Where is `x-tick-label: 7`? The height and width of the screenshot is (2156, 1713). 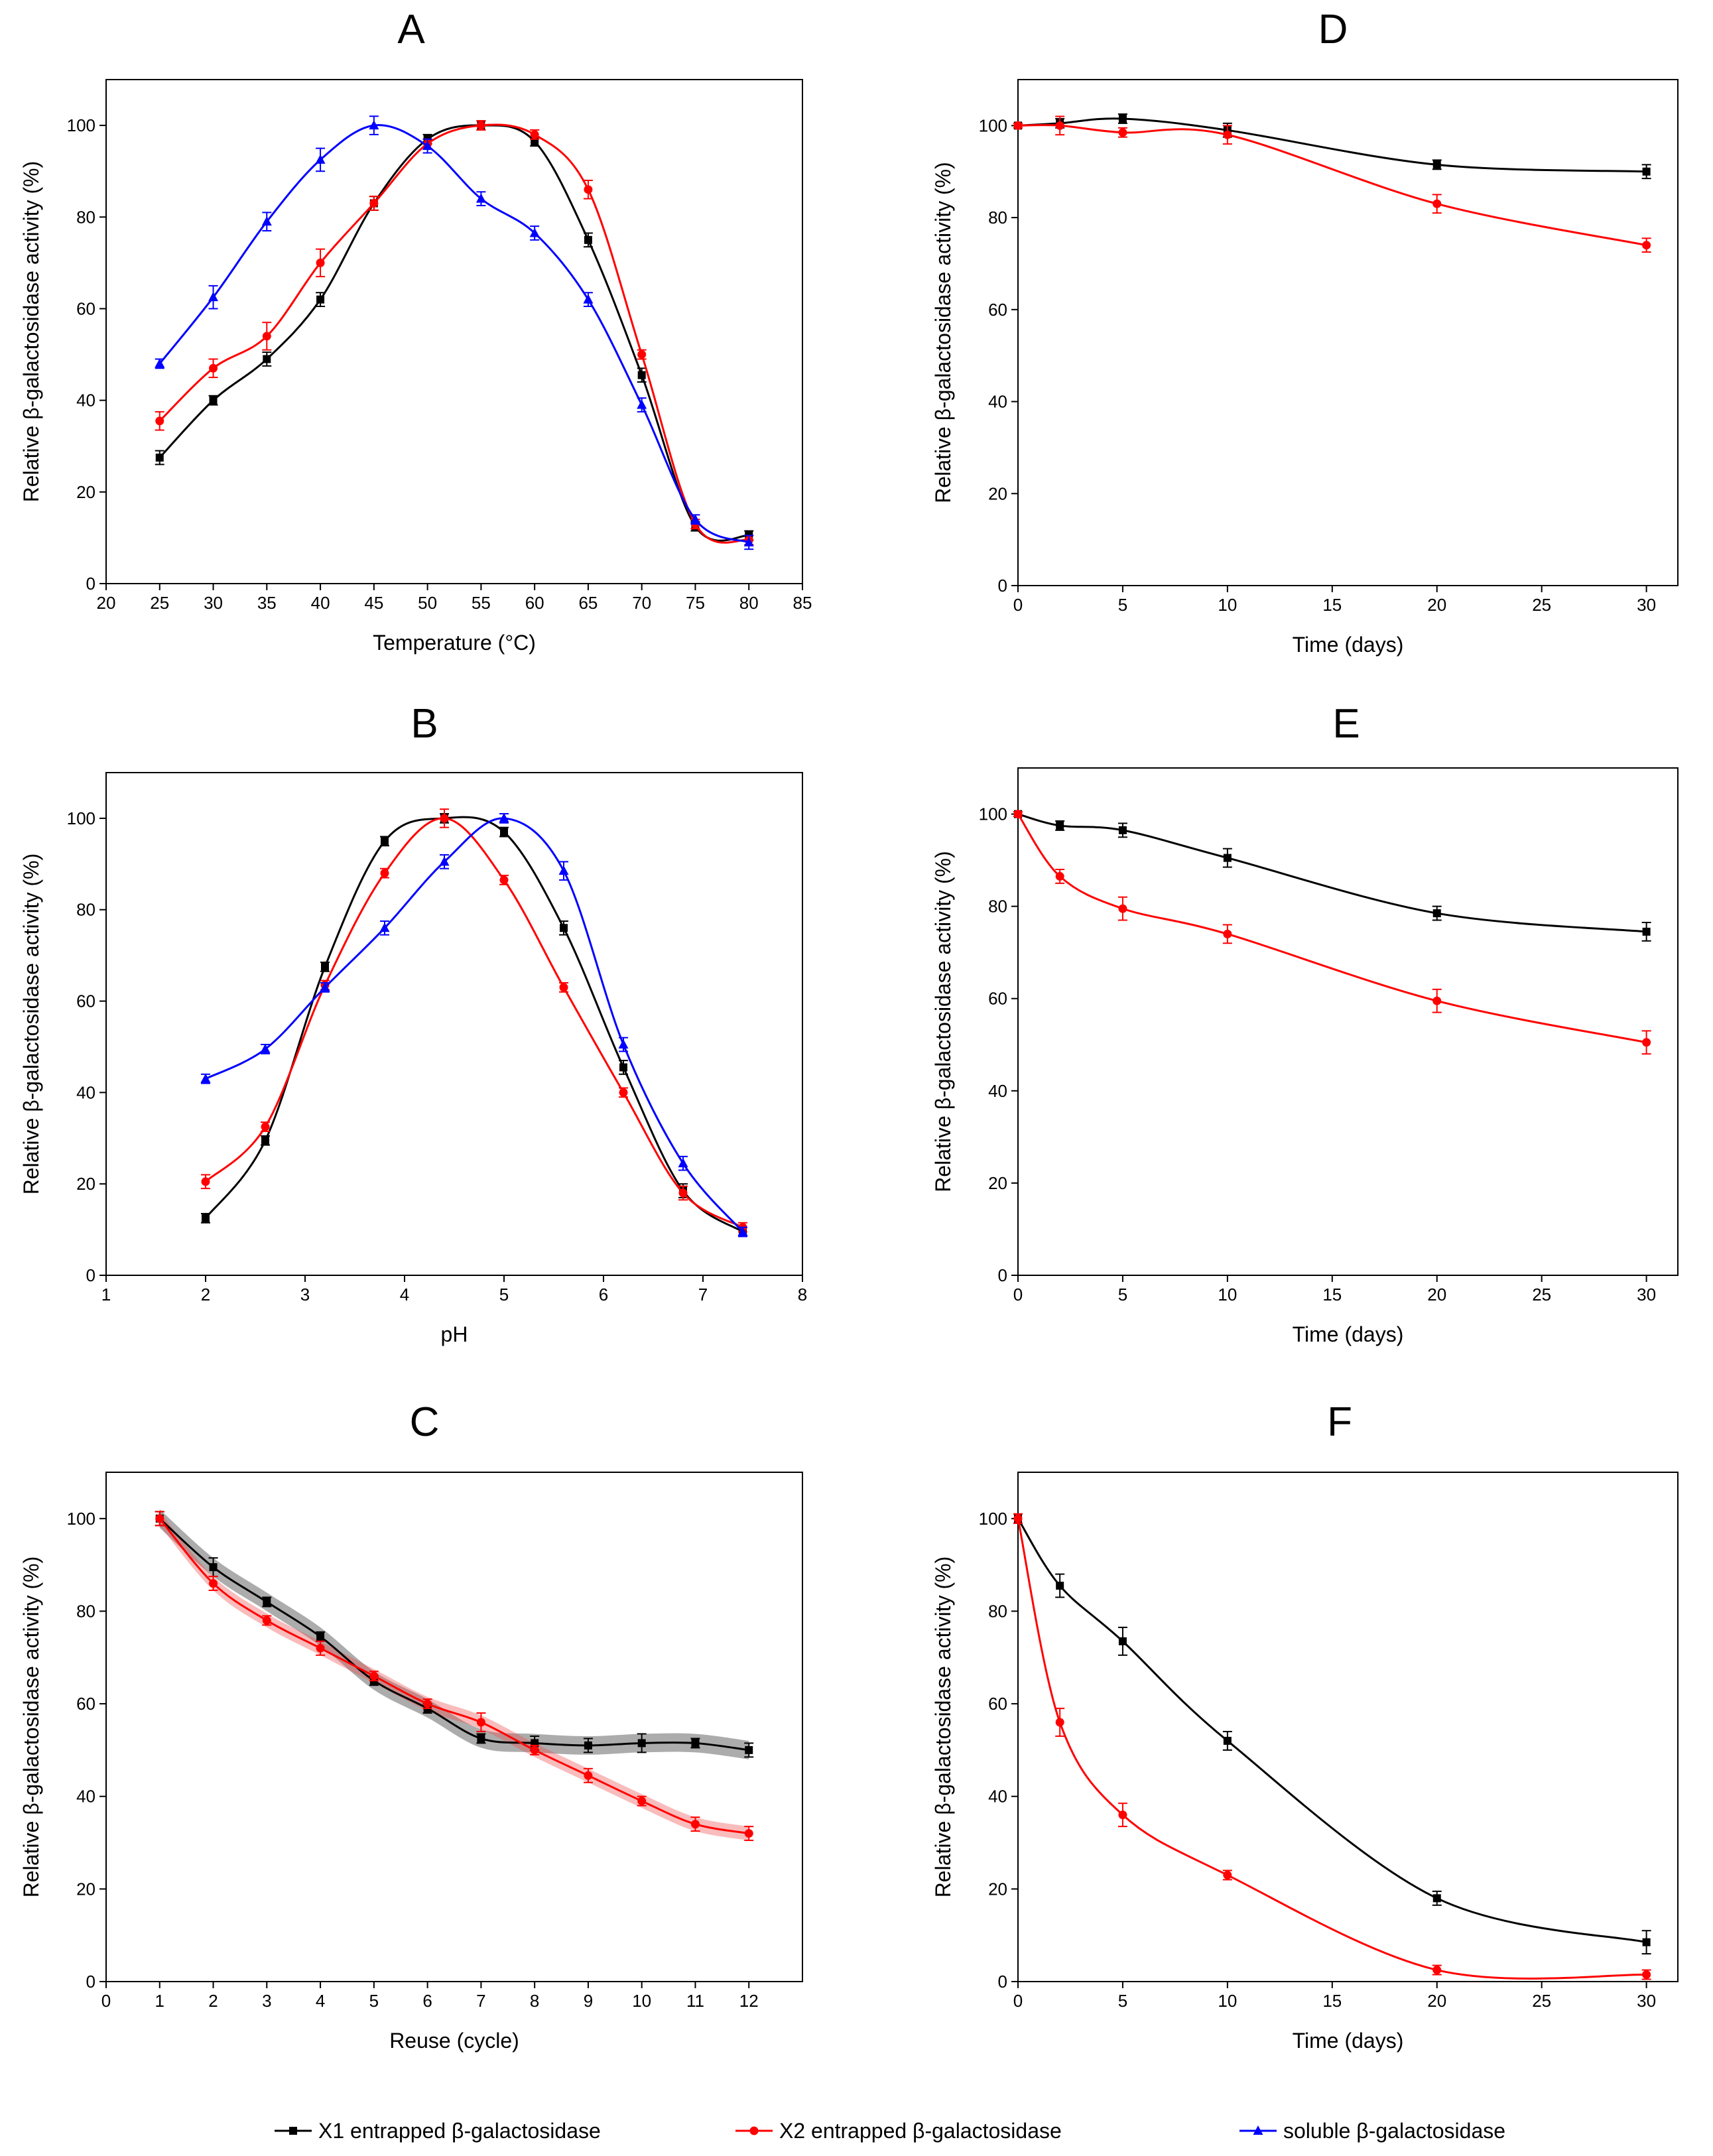 x-tick-label: 7 is located at coordinates (480, 2001).